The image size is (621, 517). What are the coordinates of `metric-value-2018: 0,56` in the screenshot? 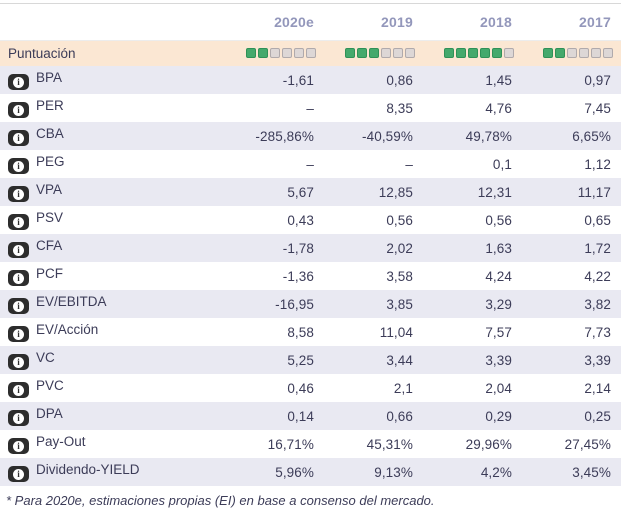 It's located at (498, 220).